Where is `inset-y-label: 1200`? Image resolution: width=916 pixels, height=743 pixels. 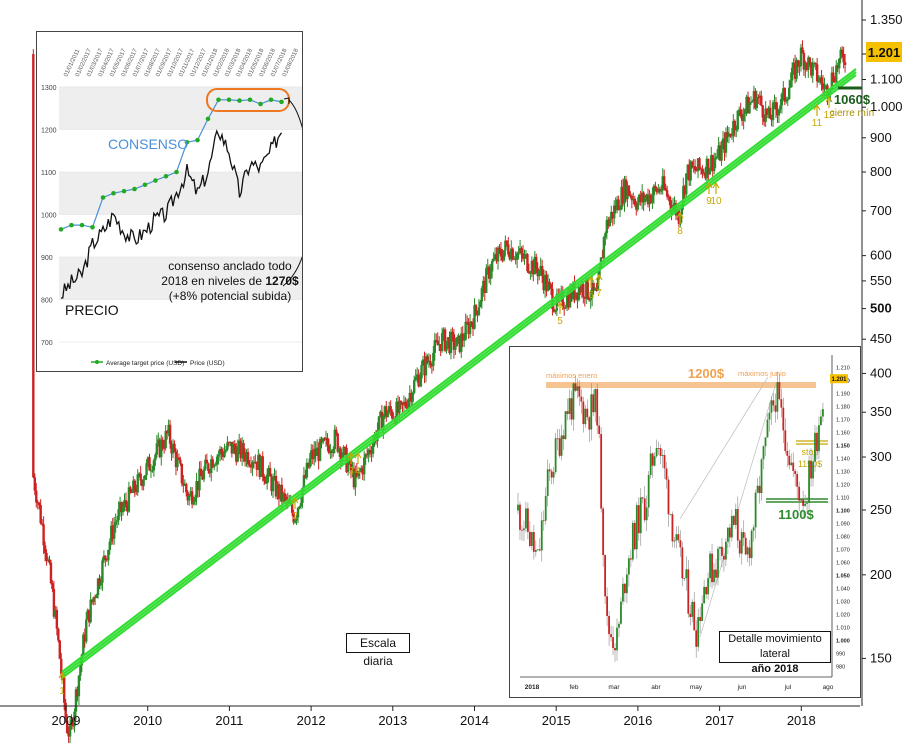
inset-y-label: 1200 is located at coordinates (49, 131).